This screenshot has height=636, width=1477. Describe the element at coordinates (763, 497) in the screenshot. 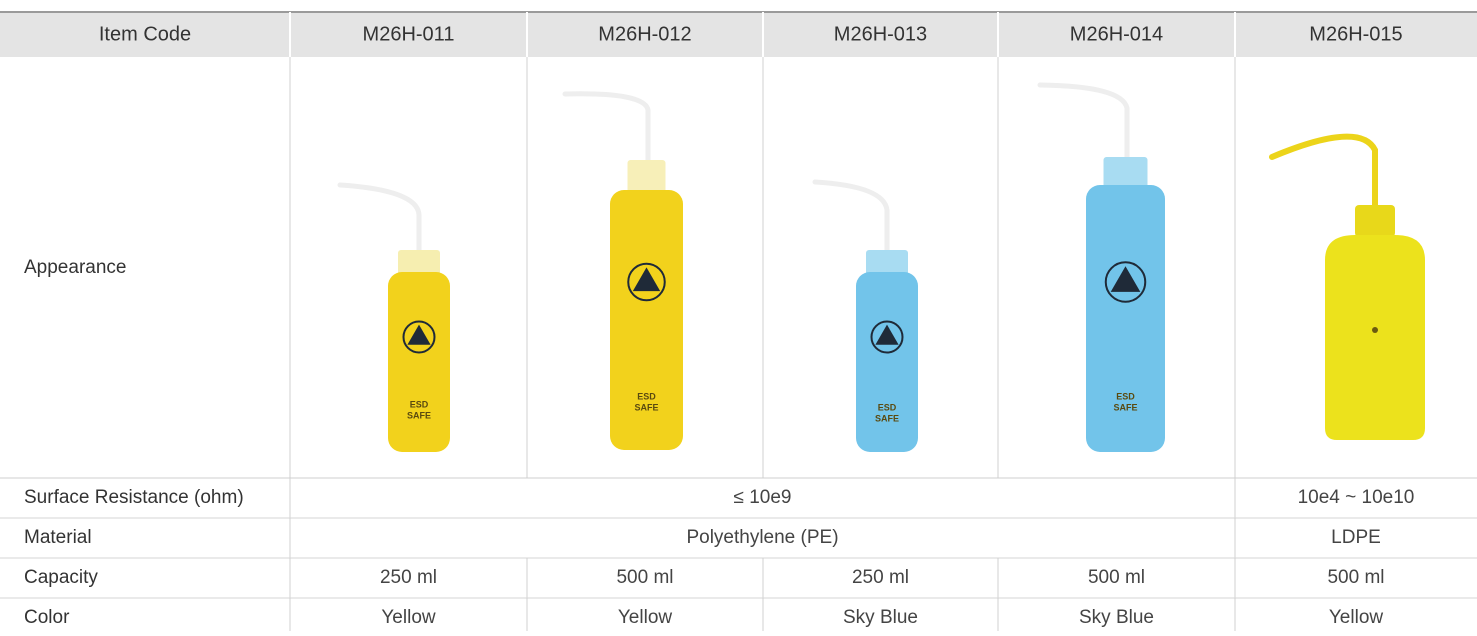

I see `cell: ≤ 10e9` at that location.